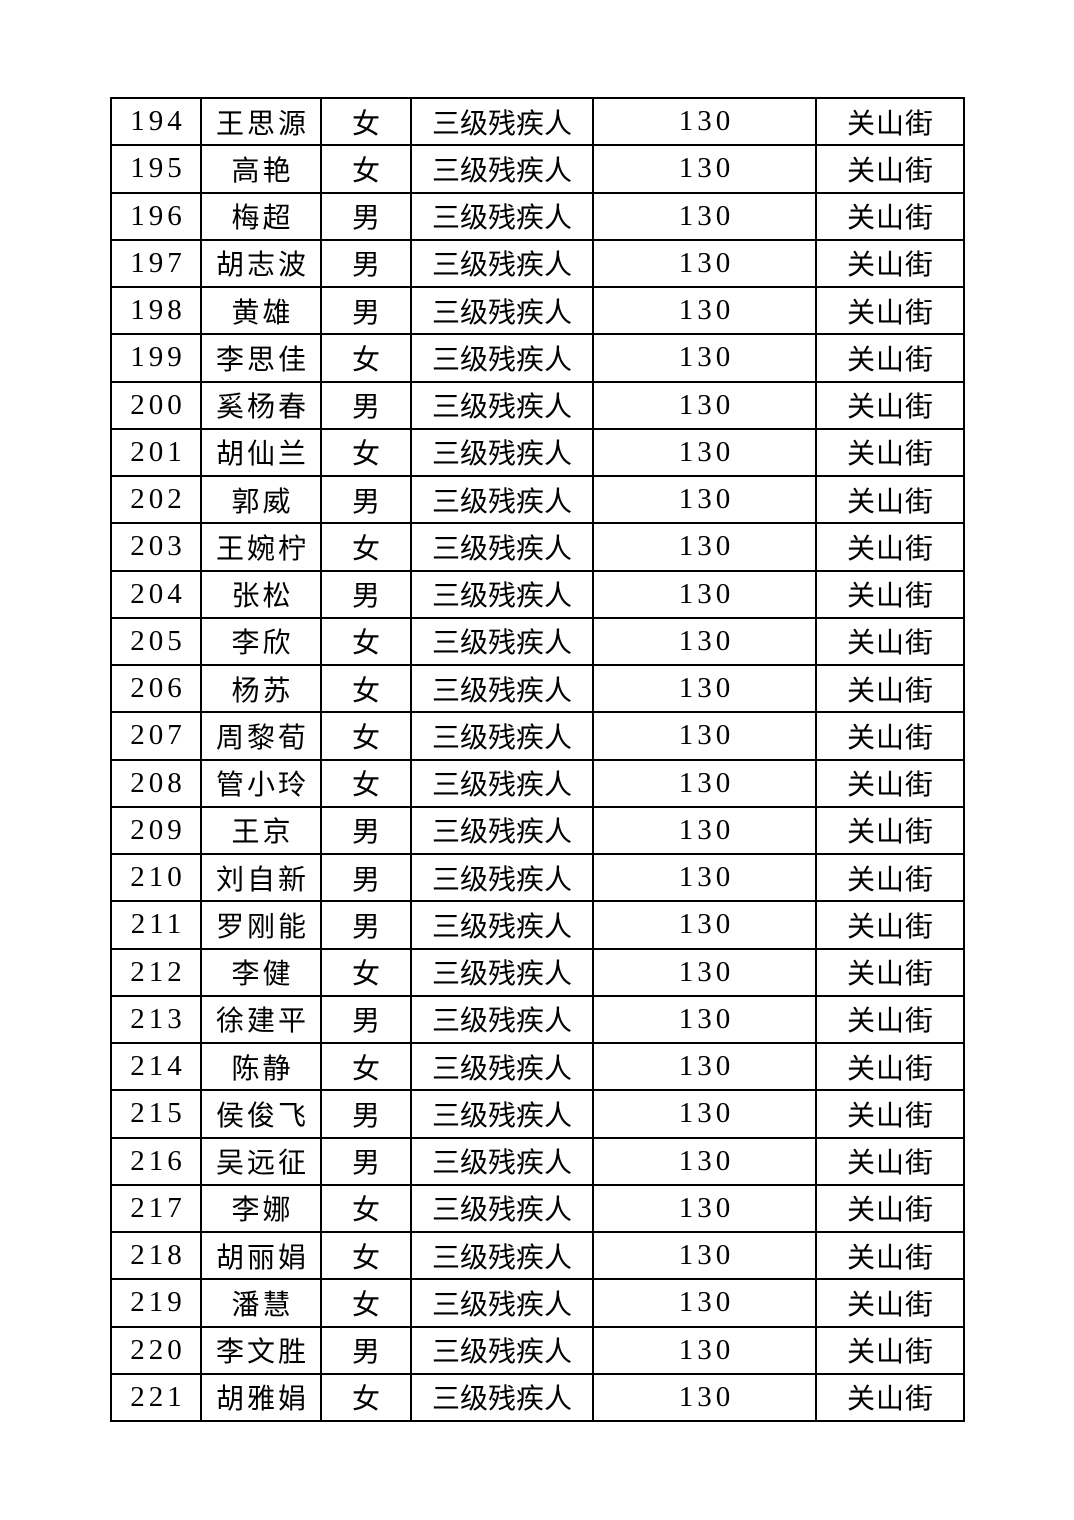  Describe the element at coordinates (261, 1350) in the screenshot. I see `name-cell: 李文胜` at that location.